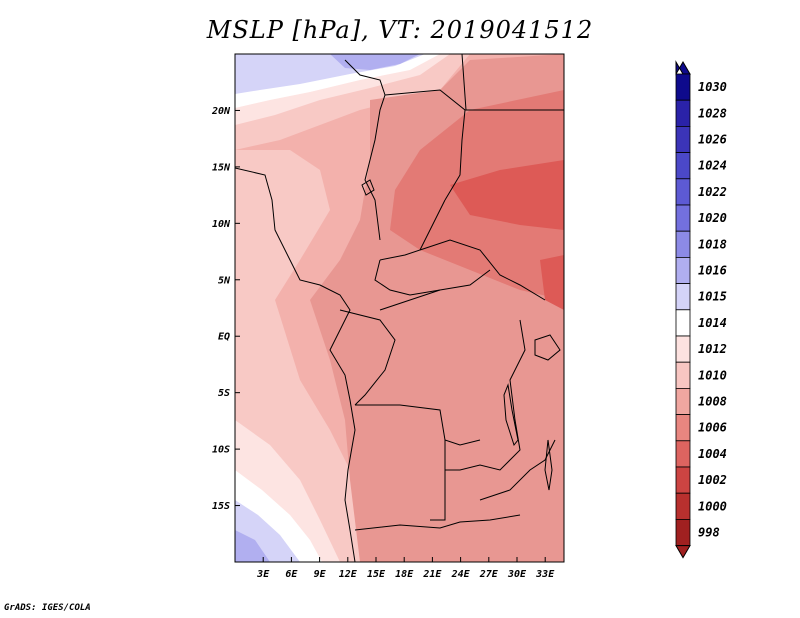  Describe the element at coordinates (712, 349) in the screenshot. I see `colorbar-label: 1012` at that location.